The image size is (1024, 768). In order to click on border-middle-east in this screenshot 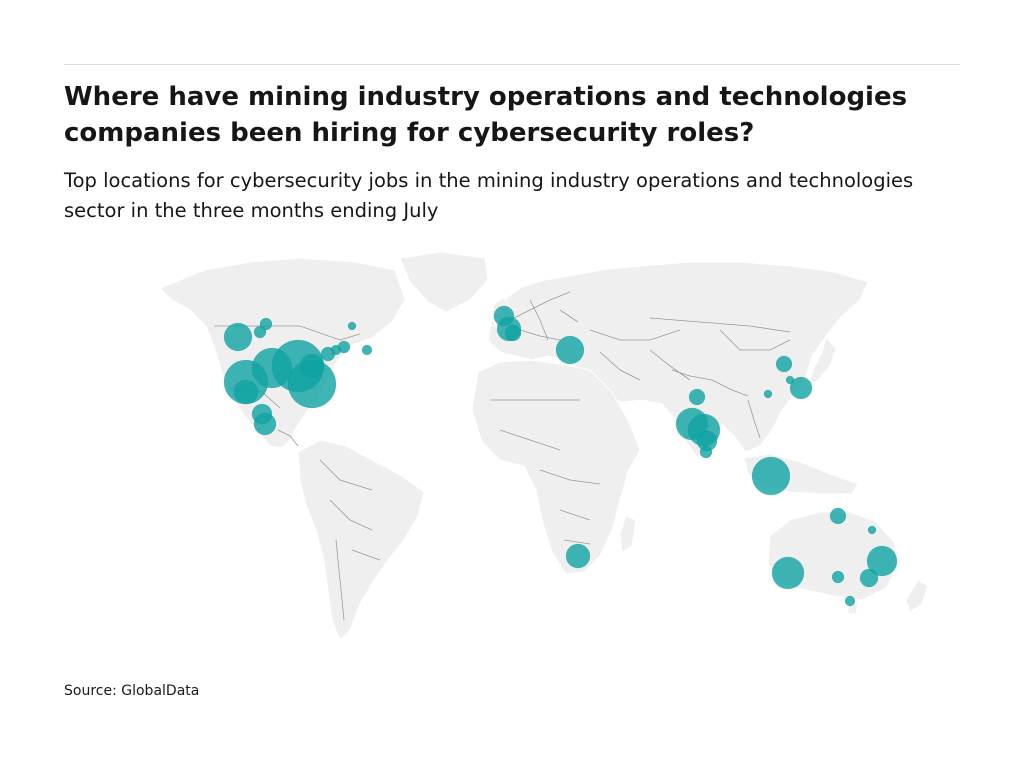, I will do `click(640, 355)`.